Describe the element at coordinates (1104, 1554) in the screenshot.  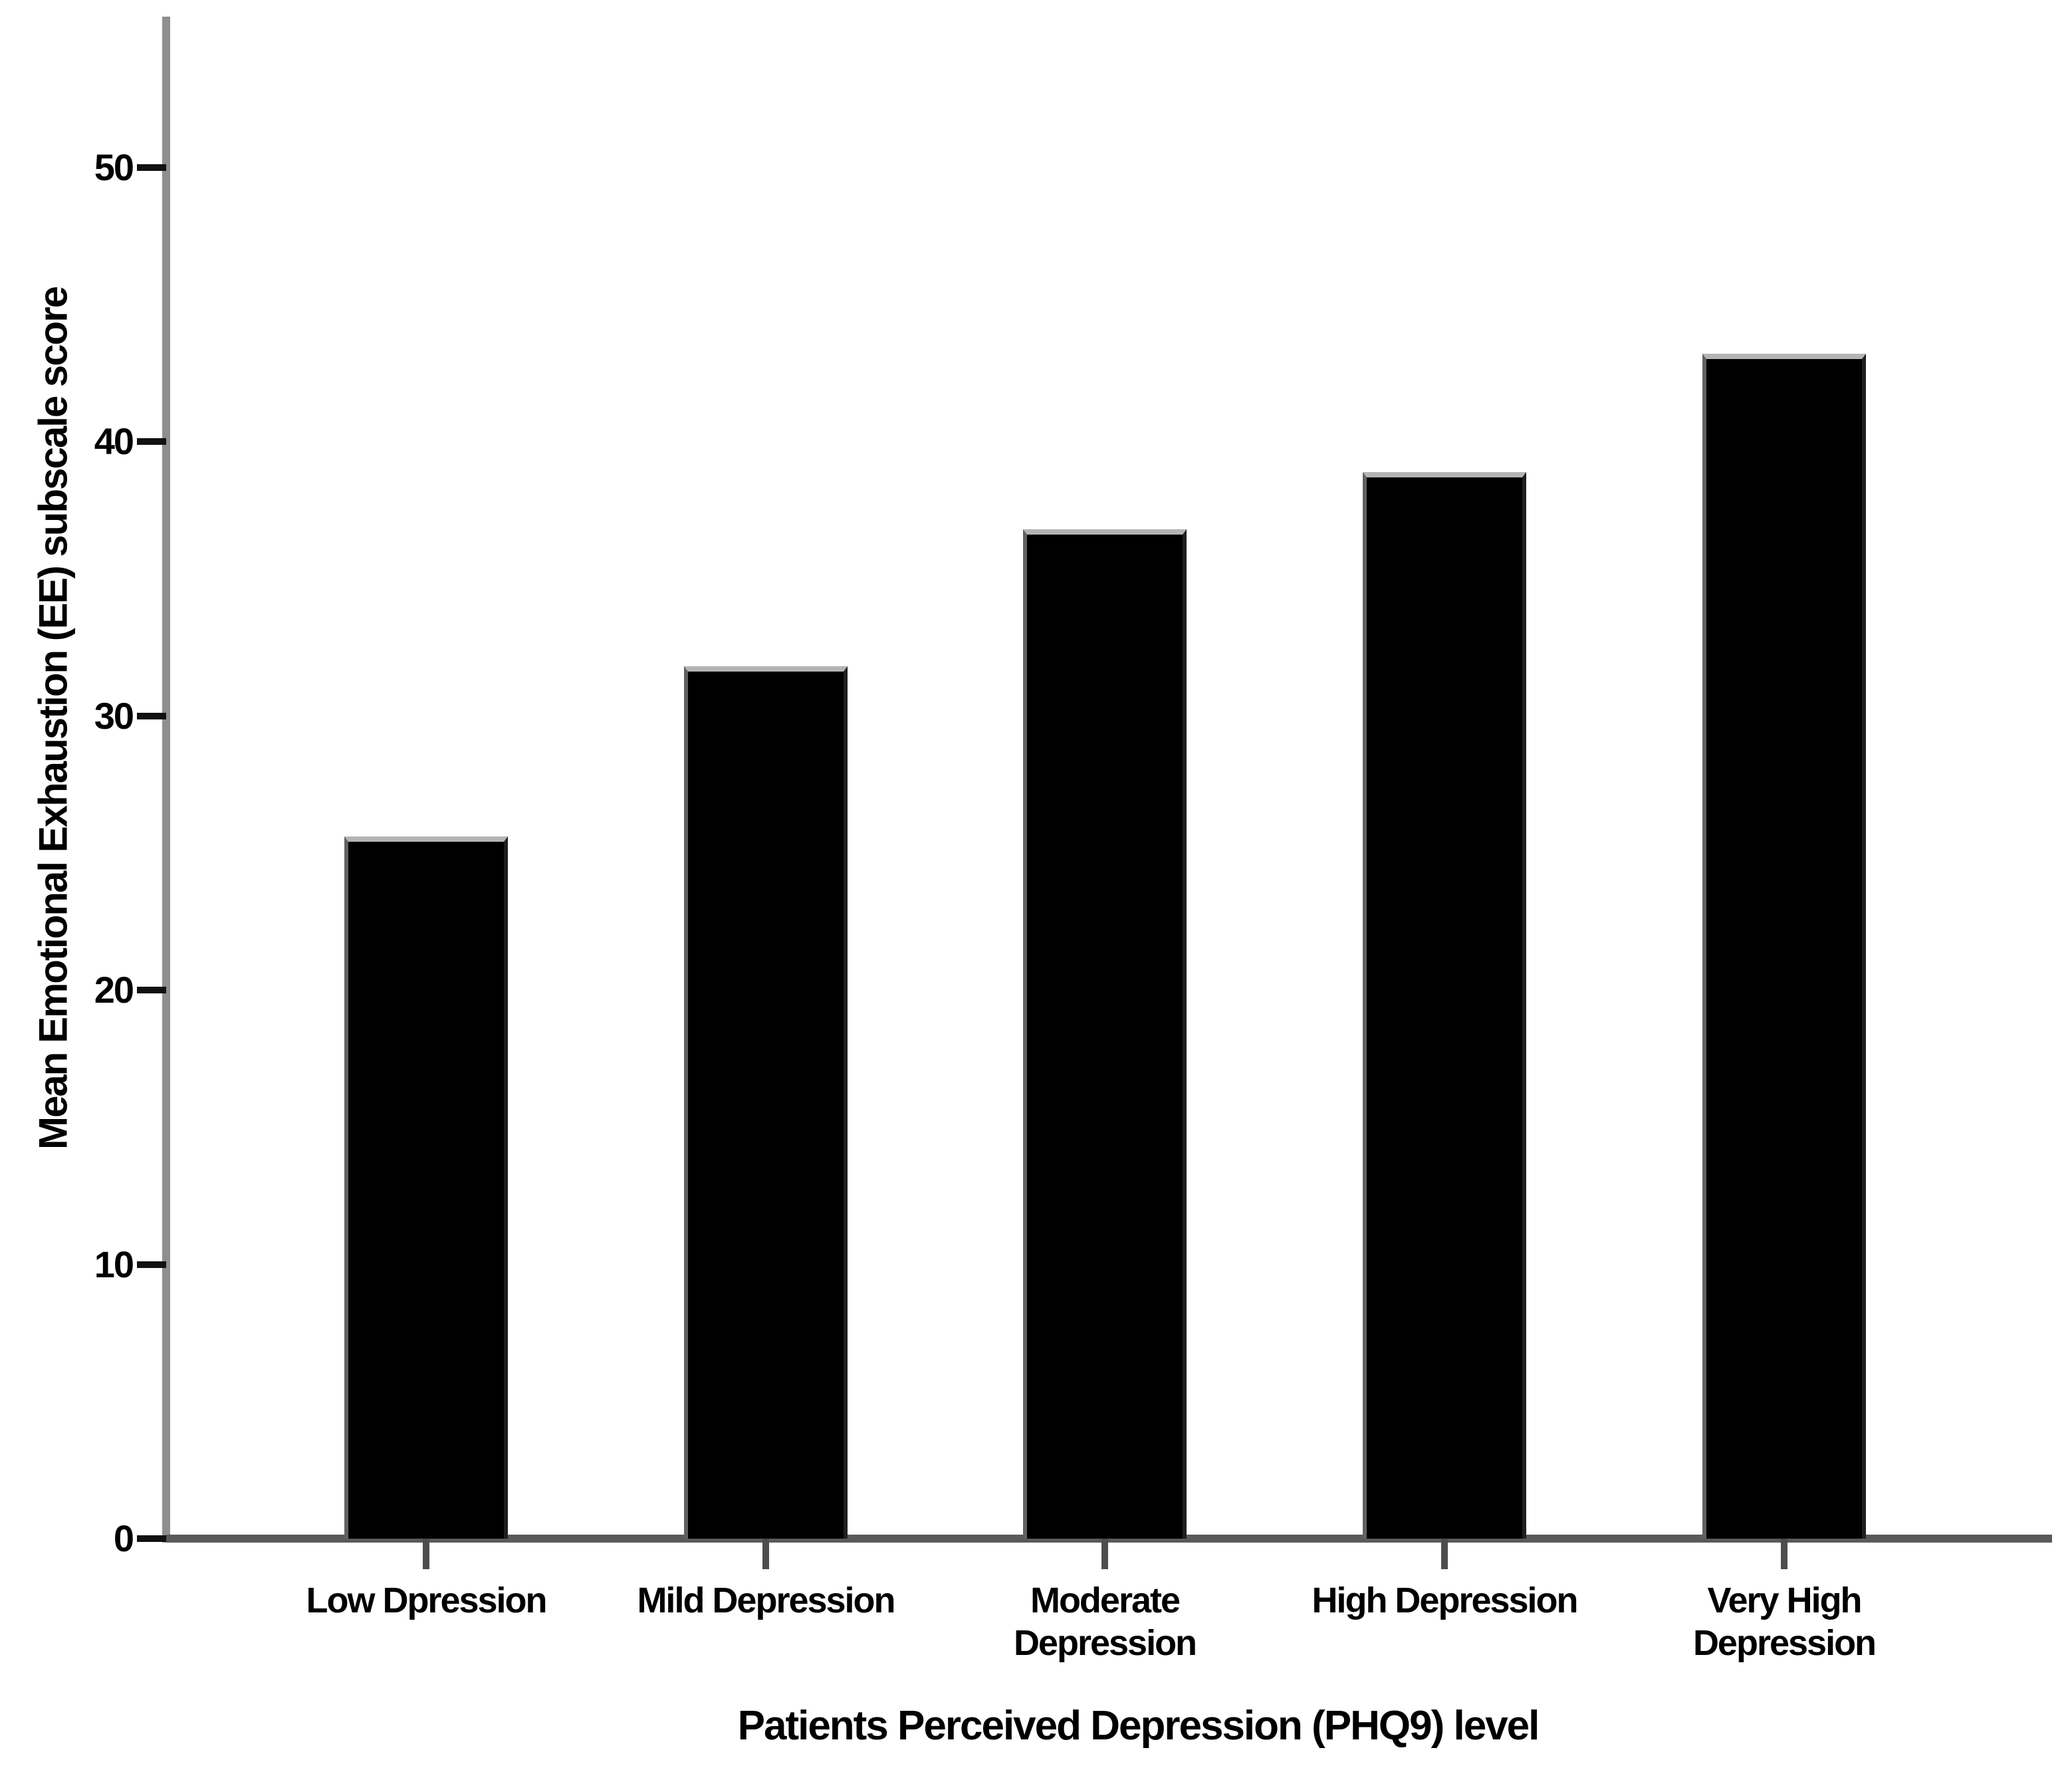
I see `x-tick-mark-moderate-depression` at that location.